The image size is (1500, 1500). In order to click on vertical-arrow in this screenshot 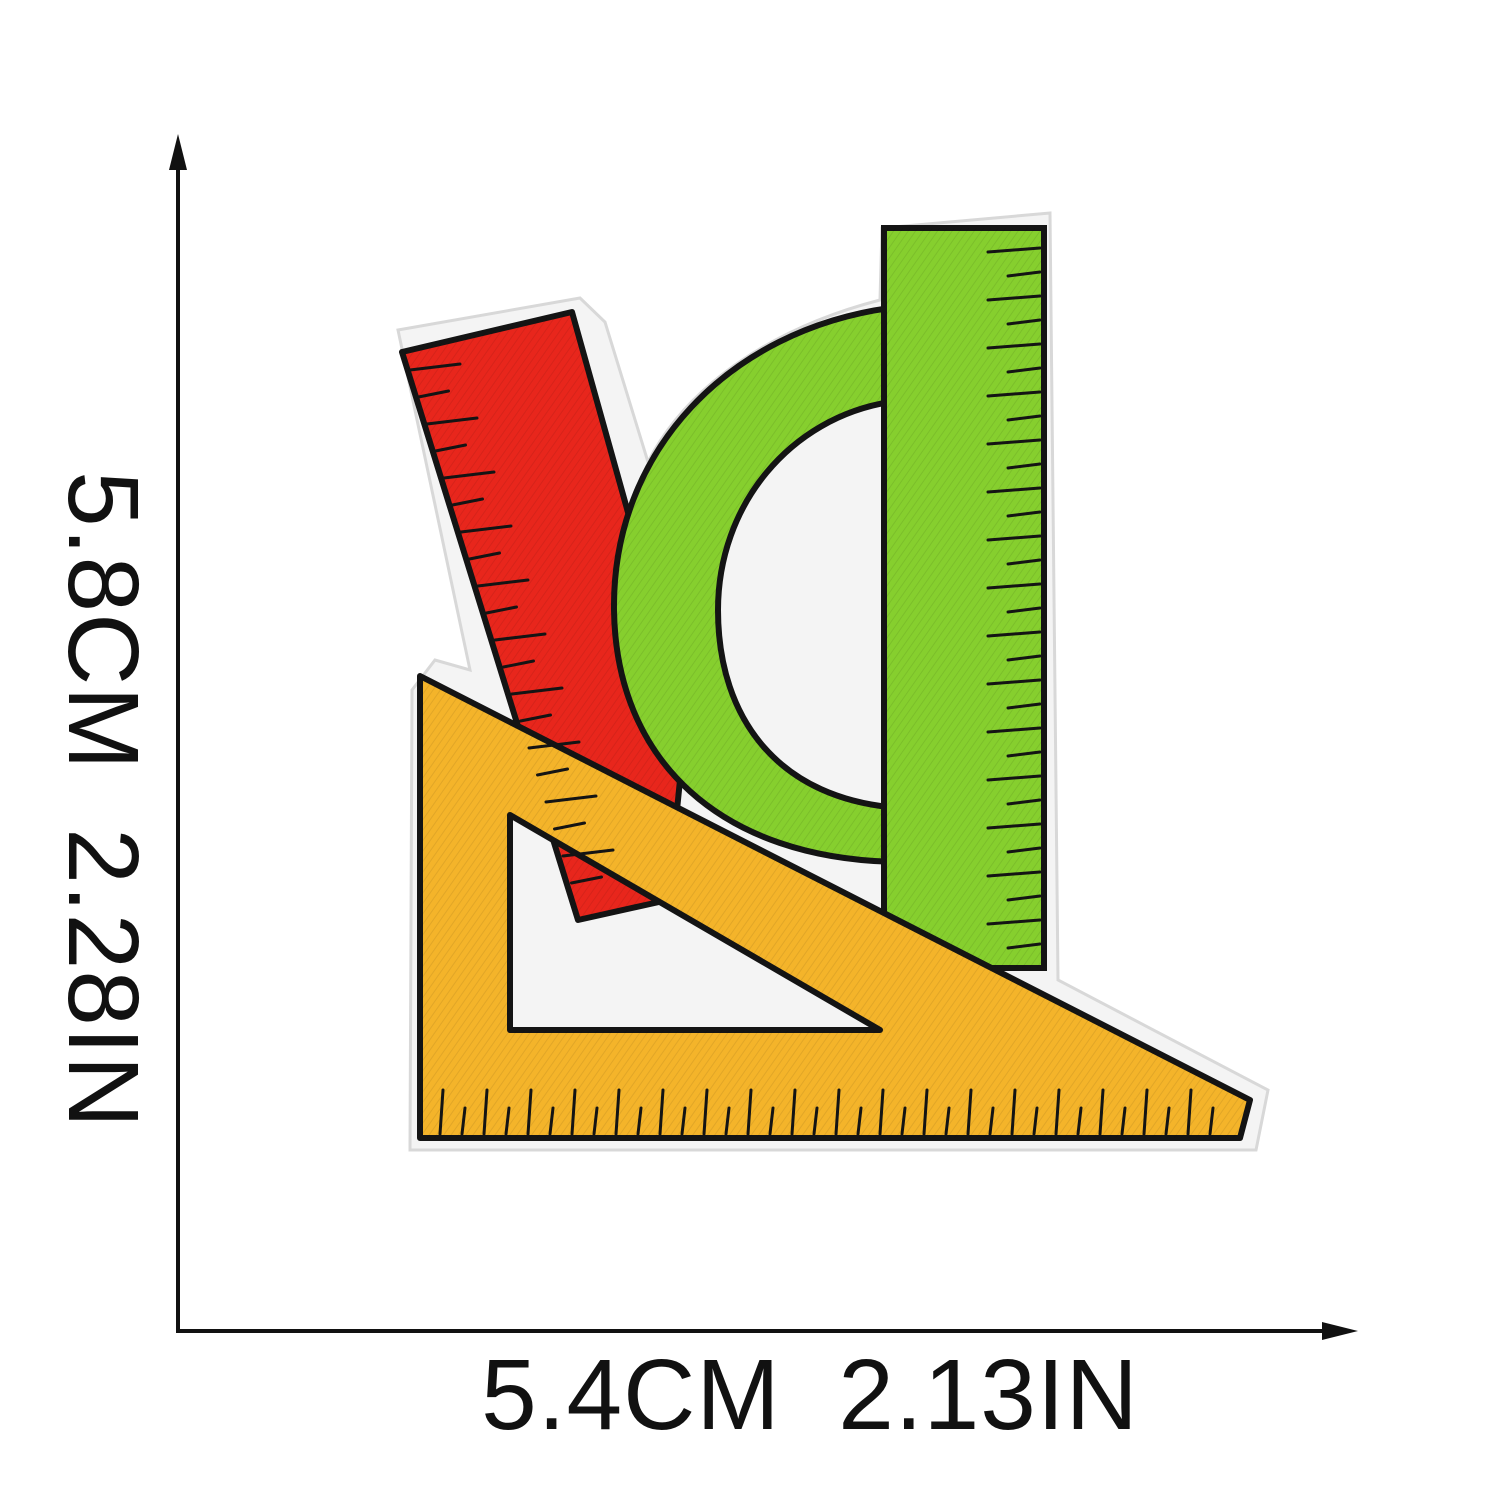, I will do `click(178, 733)`.